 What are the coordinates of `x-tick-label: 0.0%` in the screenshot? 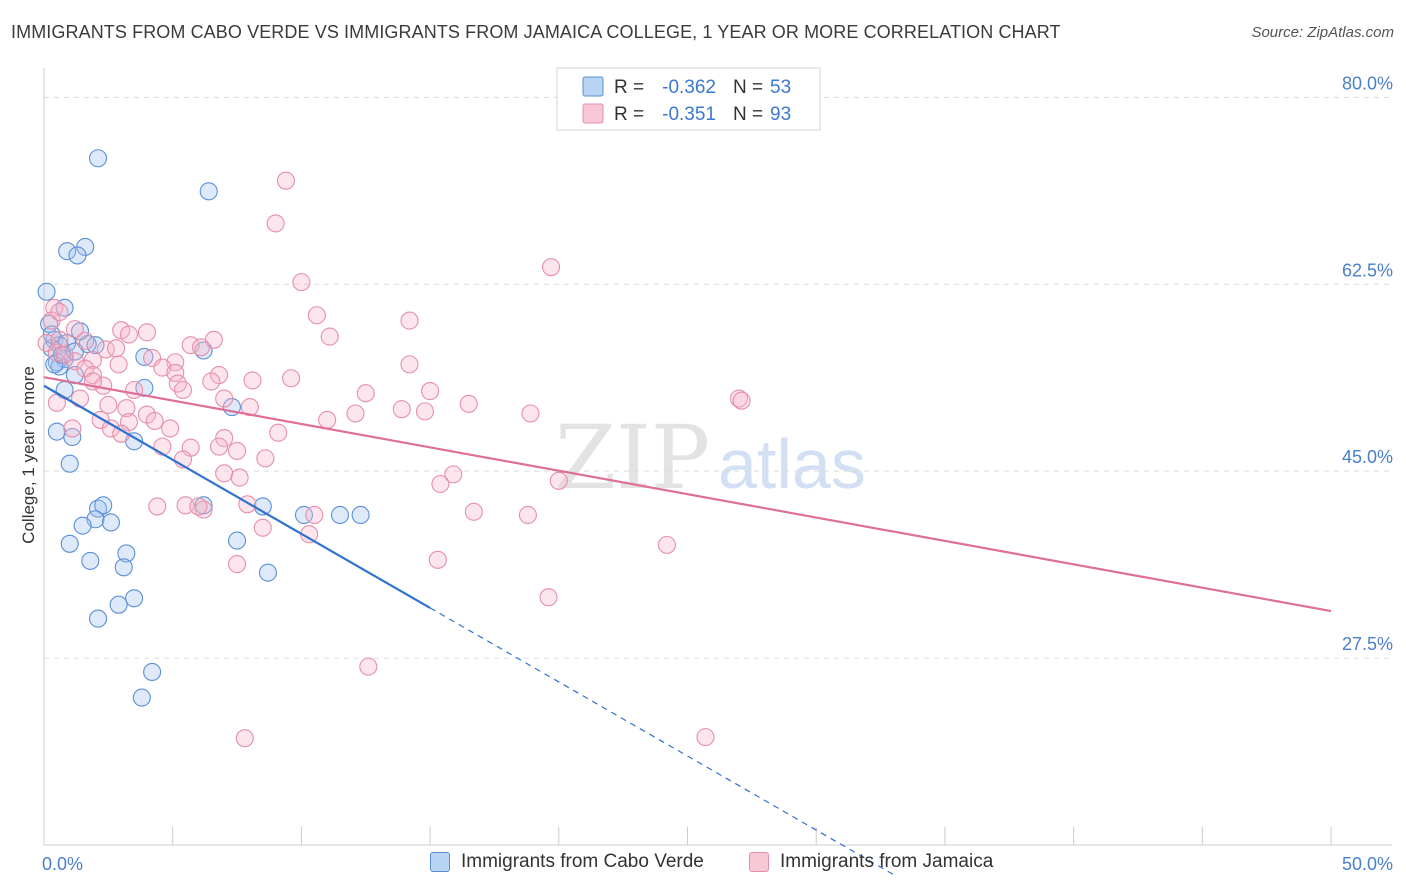 It's located at (62, 864).